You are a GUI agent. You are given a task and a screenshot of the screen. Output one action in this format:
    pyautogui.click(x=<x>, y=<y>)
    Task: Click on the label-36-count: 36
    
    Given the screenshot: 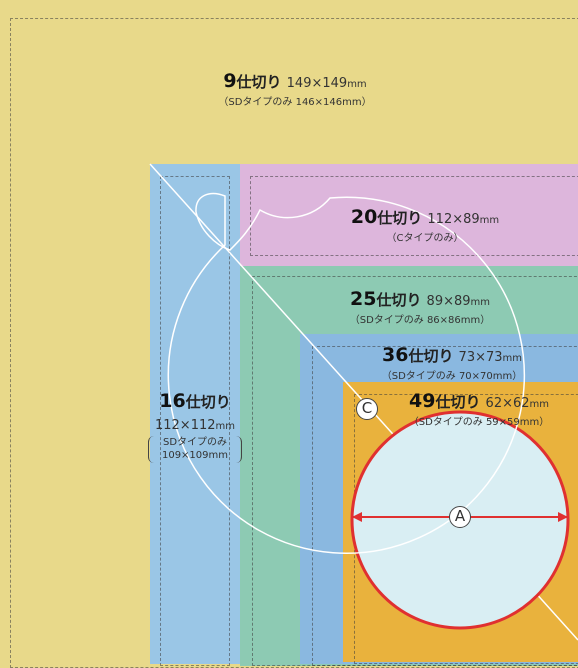 What is the action you would take?
    pyautogui.click(x=395, y=355)
    